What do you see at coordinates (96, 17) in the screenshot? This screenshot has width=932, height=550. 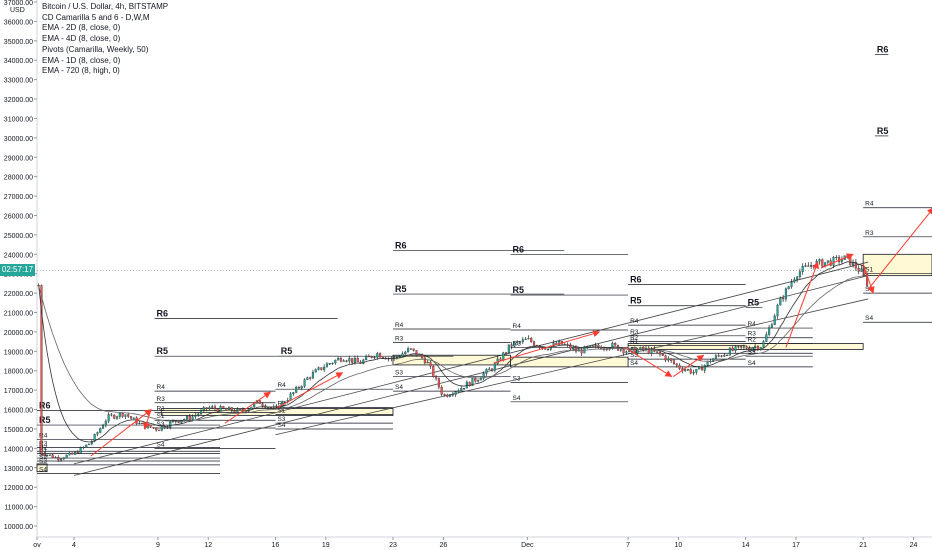 I see `indicator-camarilla: CD Camarilla 5 and 6 - D,W,M` at bounding box center [96, 17].